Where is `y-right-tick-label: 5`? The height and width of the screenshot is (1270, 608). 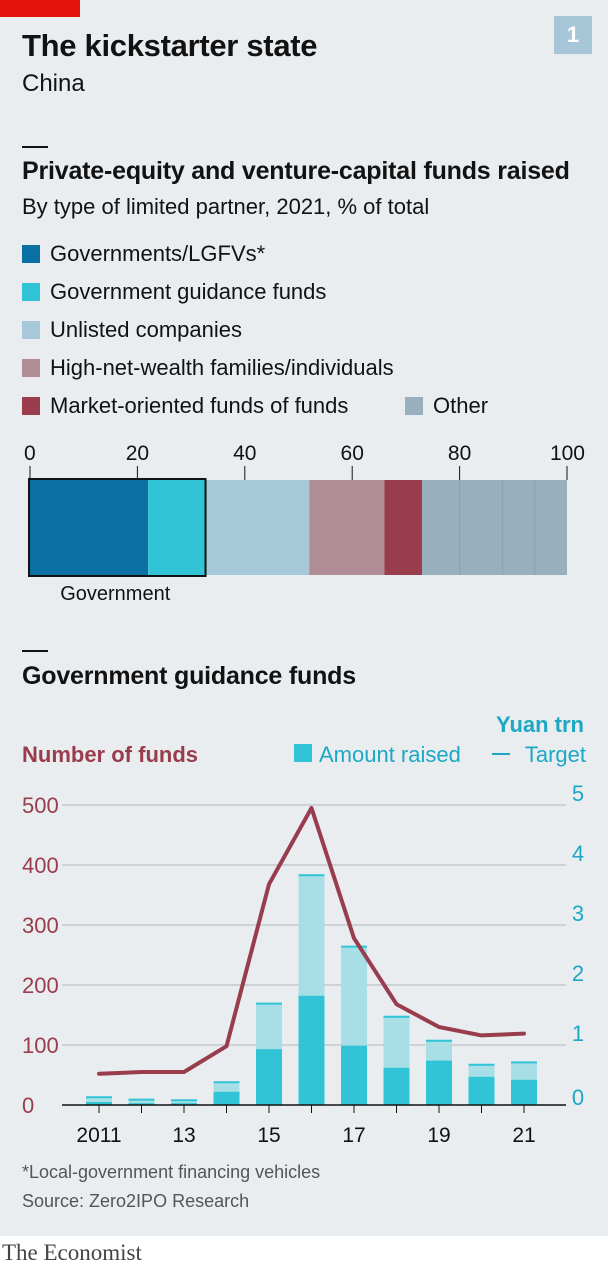 y-right-tick-label: 5 is located at coordinates (578, 793).